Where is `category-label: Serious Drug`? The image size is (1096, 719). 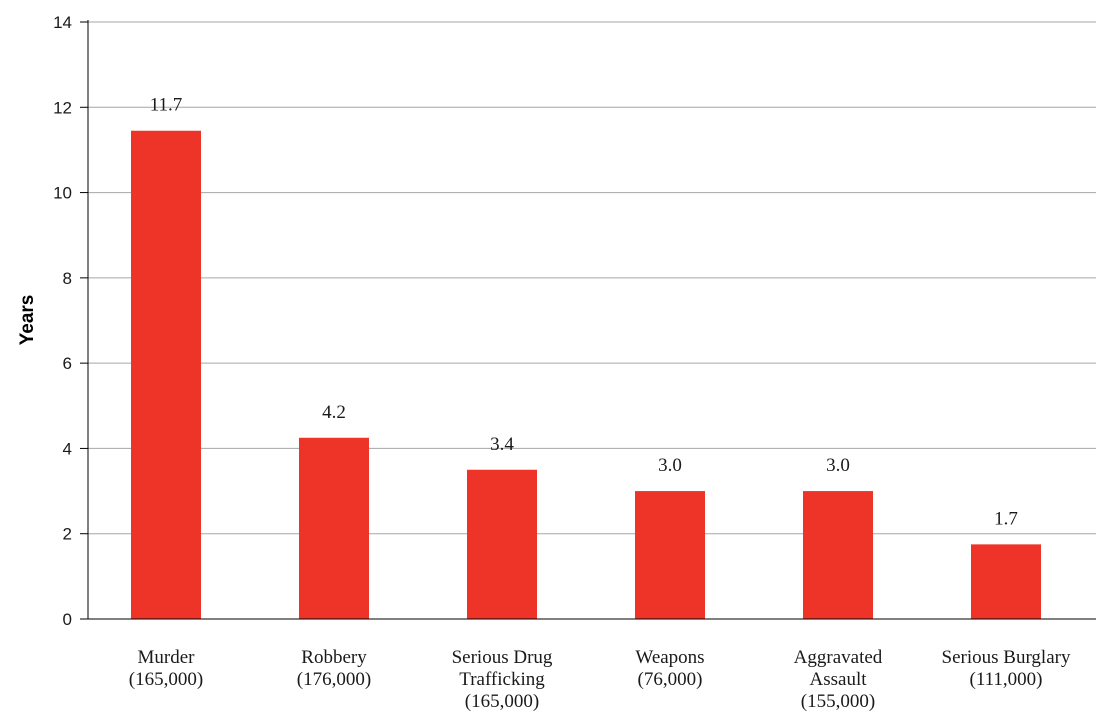
category-label: Serious Drug is located at coordinates (502, 657).